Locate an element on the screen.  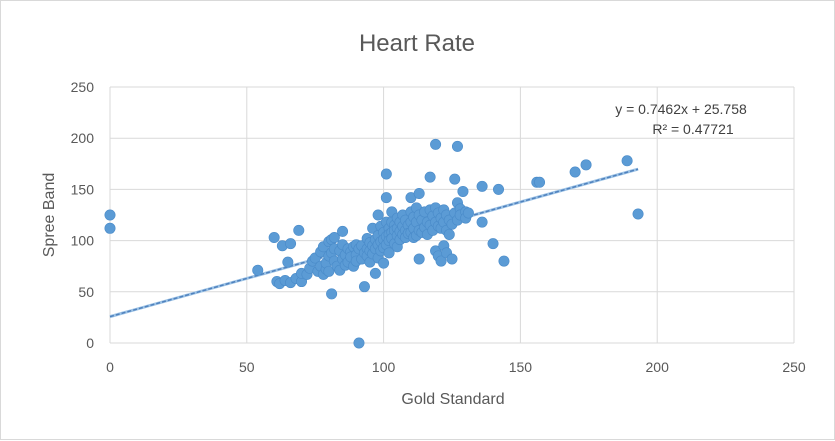
y-tick-label: 0 is located at coordinates (90, 343).